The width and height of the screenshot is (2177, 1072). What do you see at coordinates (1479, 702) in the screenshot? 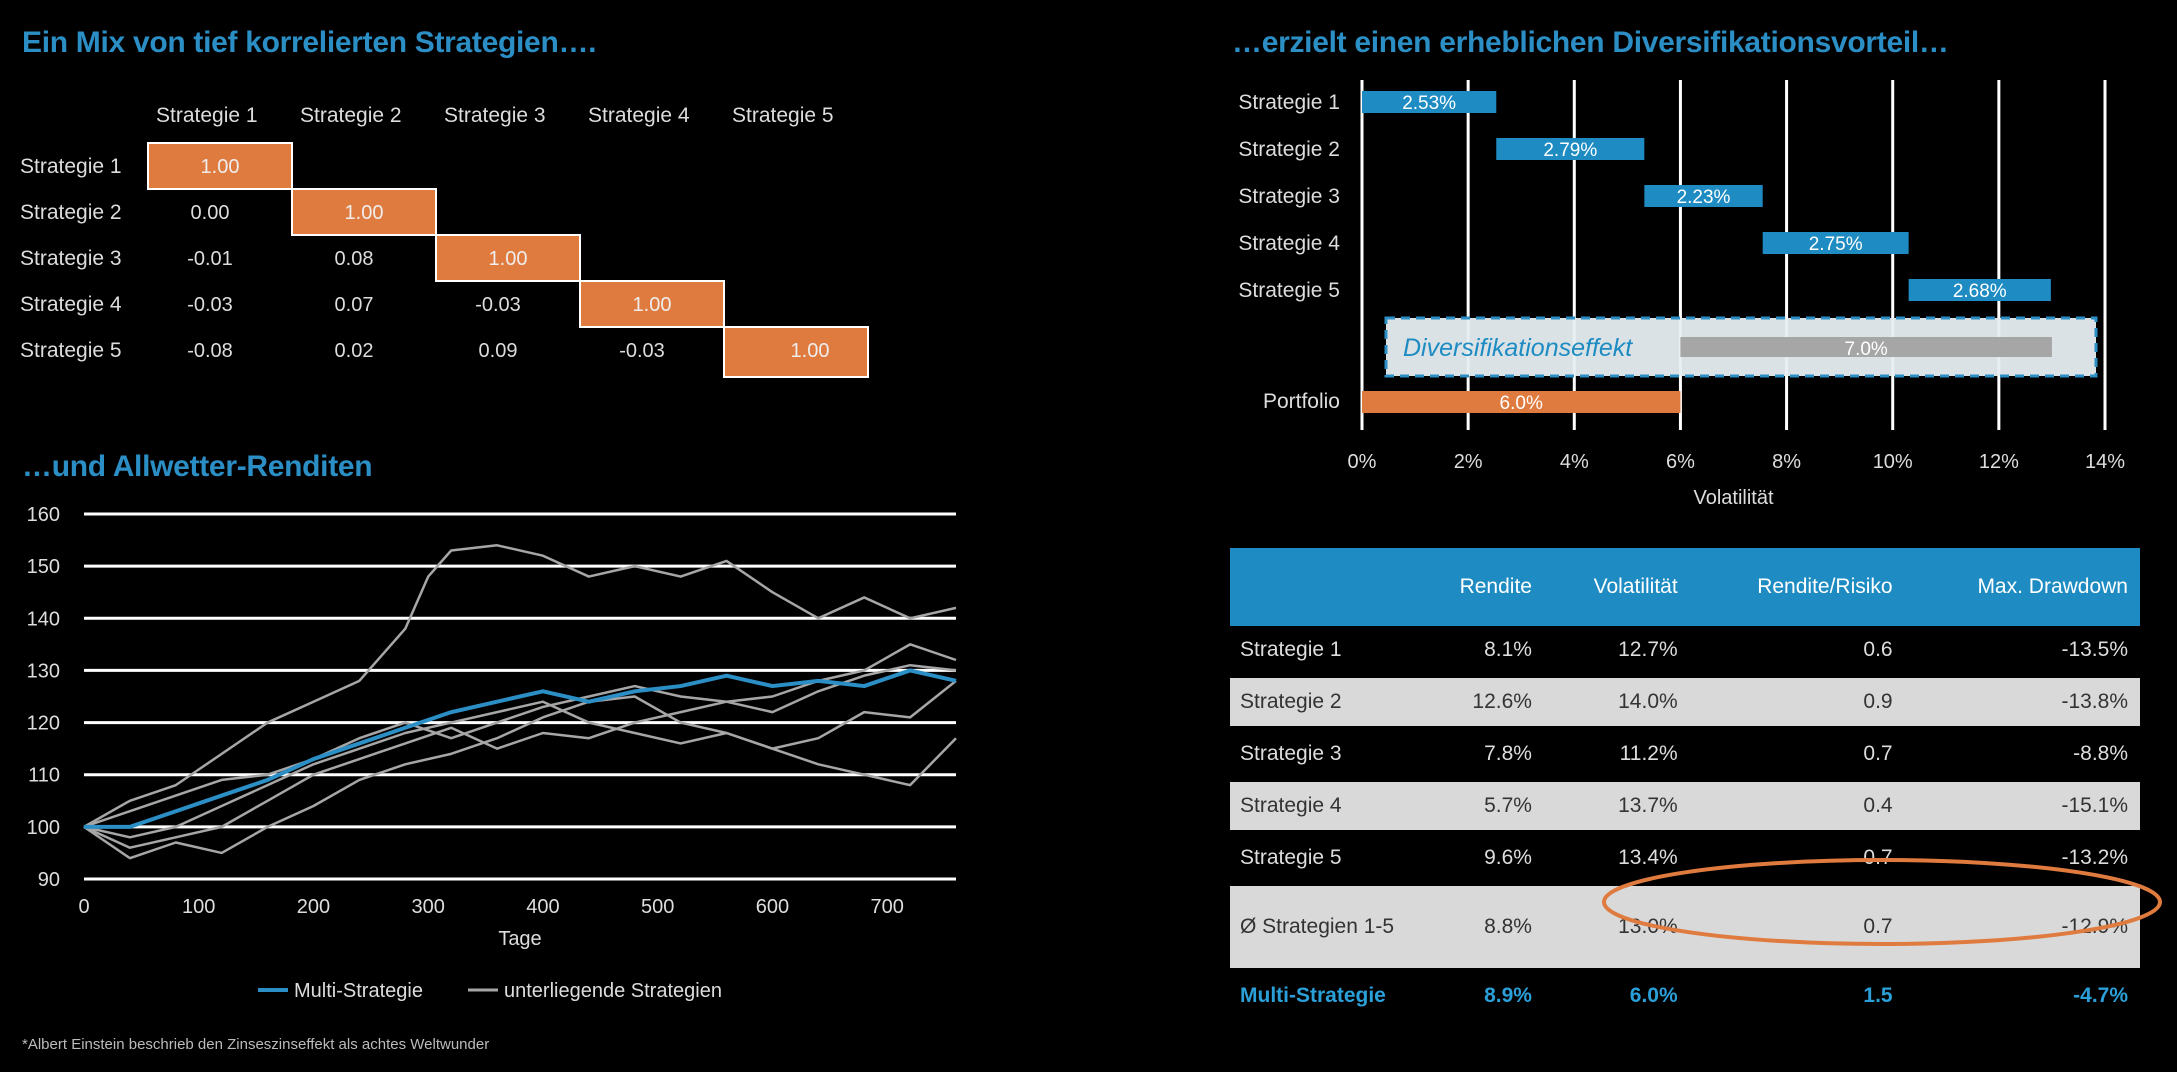
I see `table-cell: 12.6%` at bounding box center [1479, 702].